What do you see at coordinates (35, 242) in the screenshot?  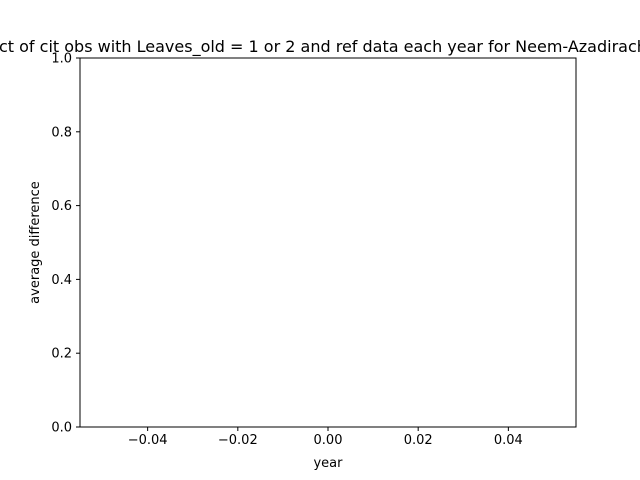 I see `y-axis-label: average difference` at bounding box center [35, 242].